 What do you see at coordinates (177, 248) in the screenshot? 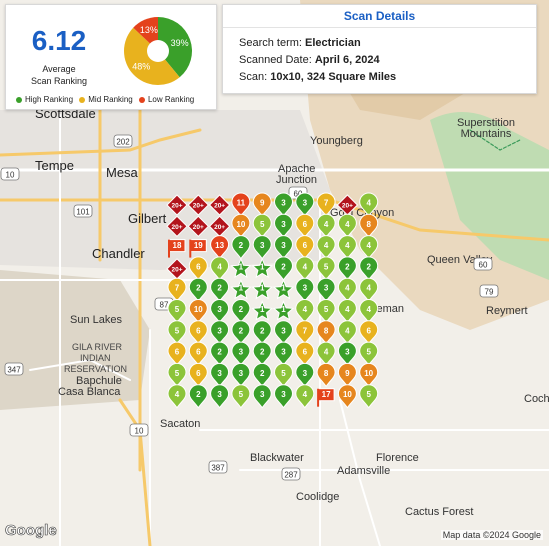
I see `ranking-pin: 18` at bounding box center [177, 248].